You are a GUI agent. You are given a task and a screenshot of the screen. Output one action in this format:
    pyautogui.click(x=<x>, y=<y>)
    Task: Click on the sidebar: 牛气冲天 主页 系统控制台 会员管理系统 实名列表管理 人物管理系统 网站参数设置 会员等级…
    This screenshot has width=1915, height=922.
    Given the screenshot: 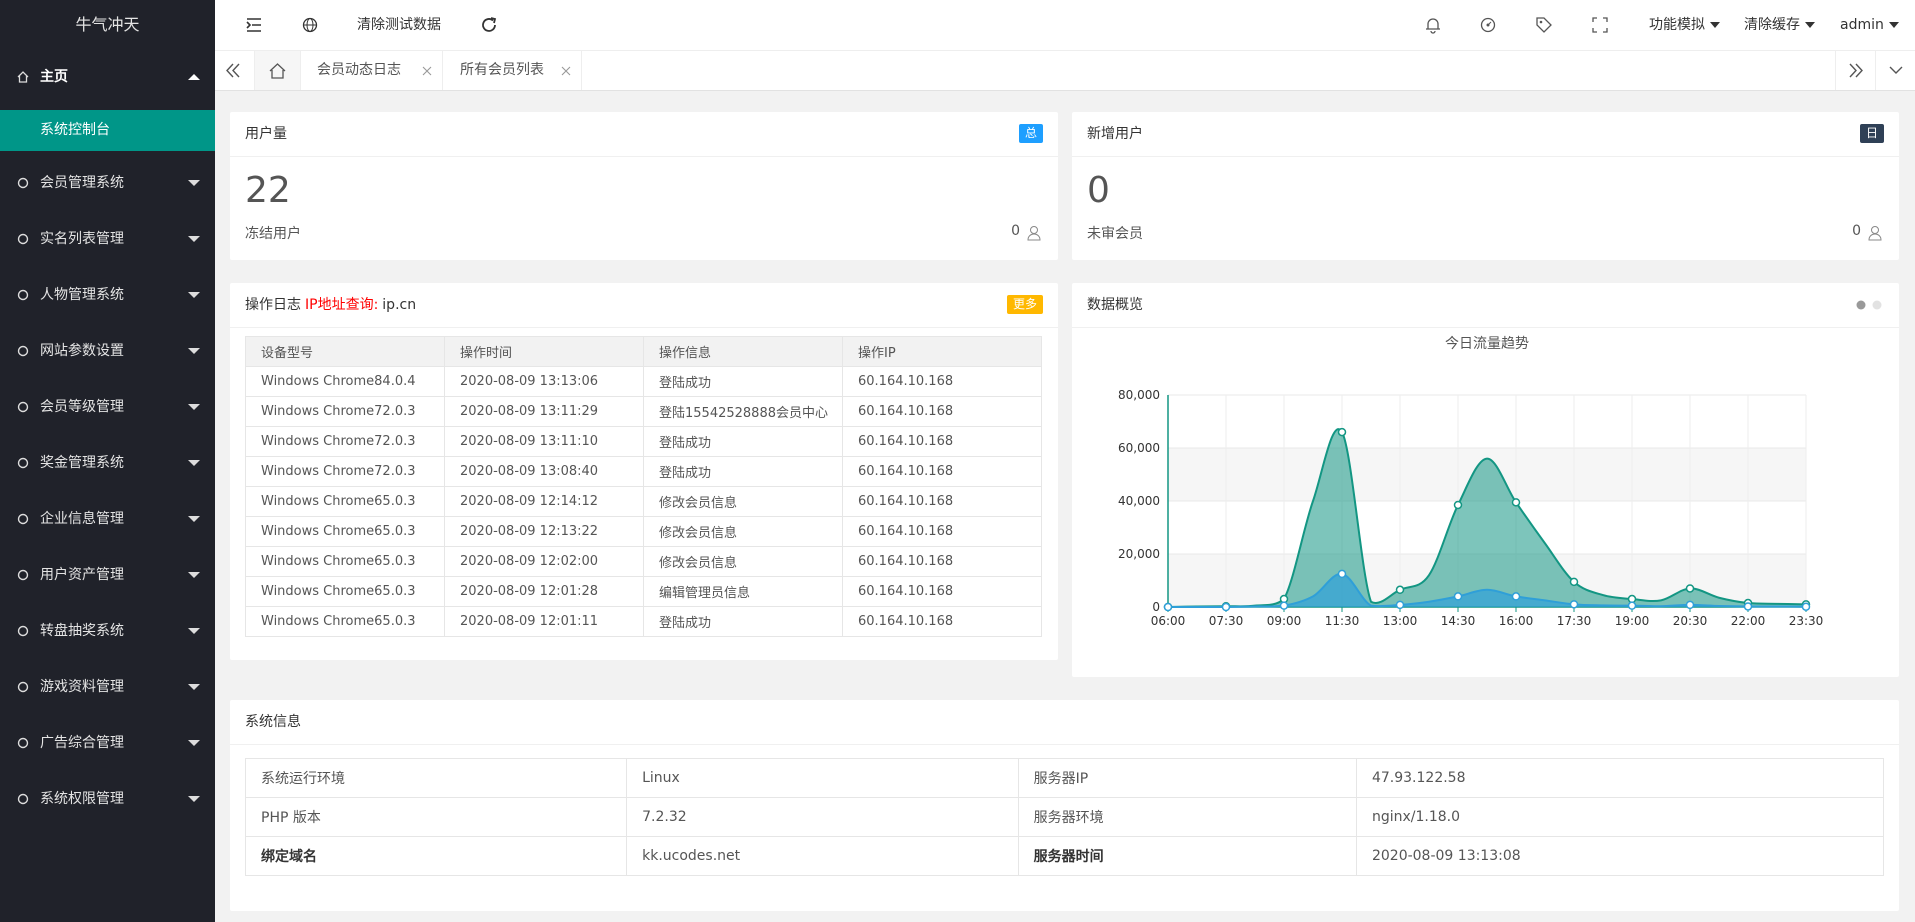 What is the action you would take?
    pyautogui.click(x=107, y=461)
    